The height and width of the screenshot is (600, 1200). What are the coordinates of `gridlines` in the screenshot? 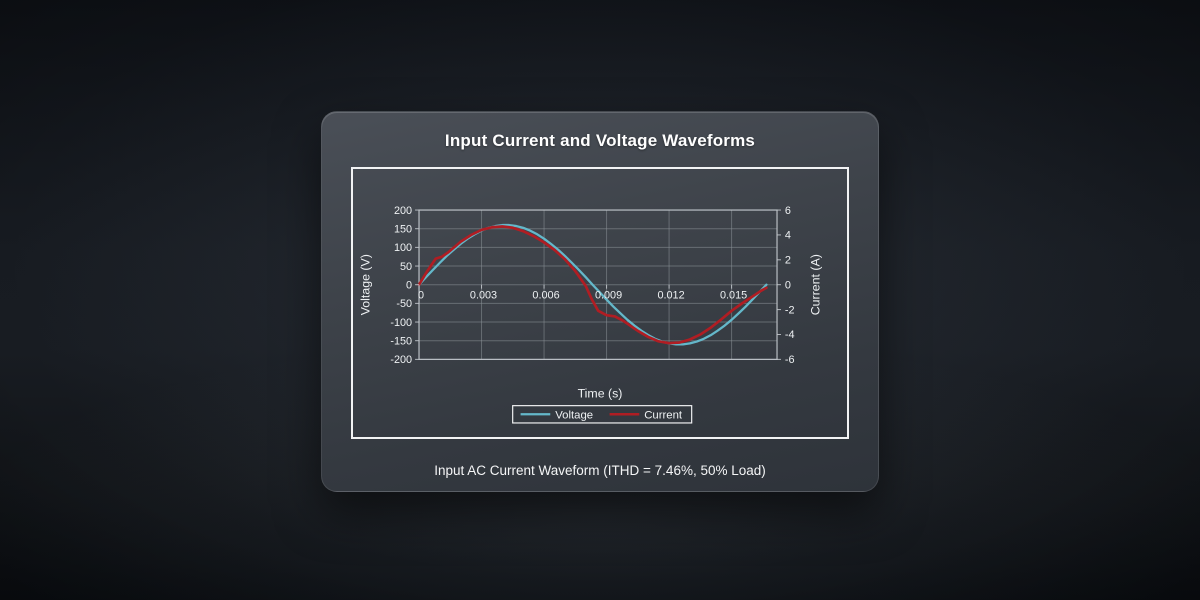 It's located at (598, 284).